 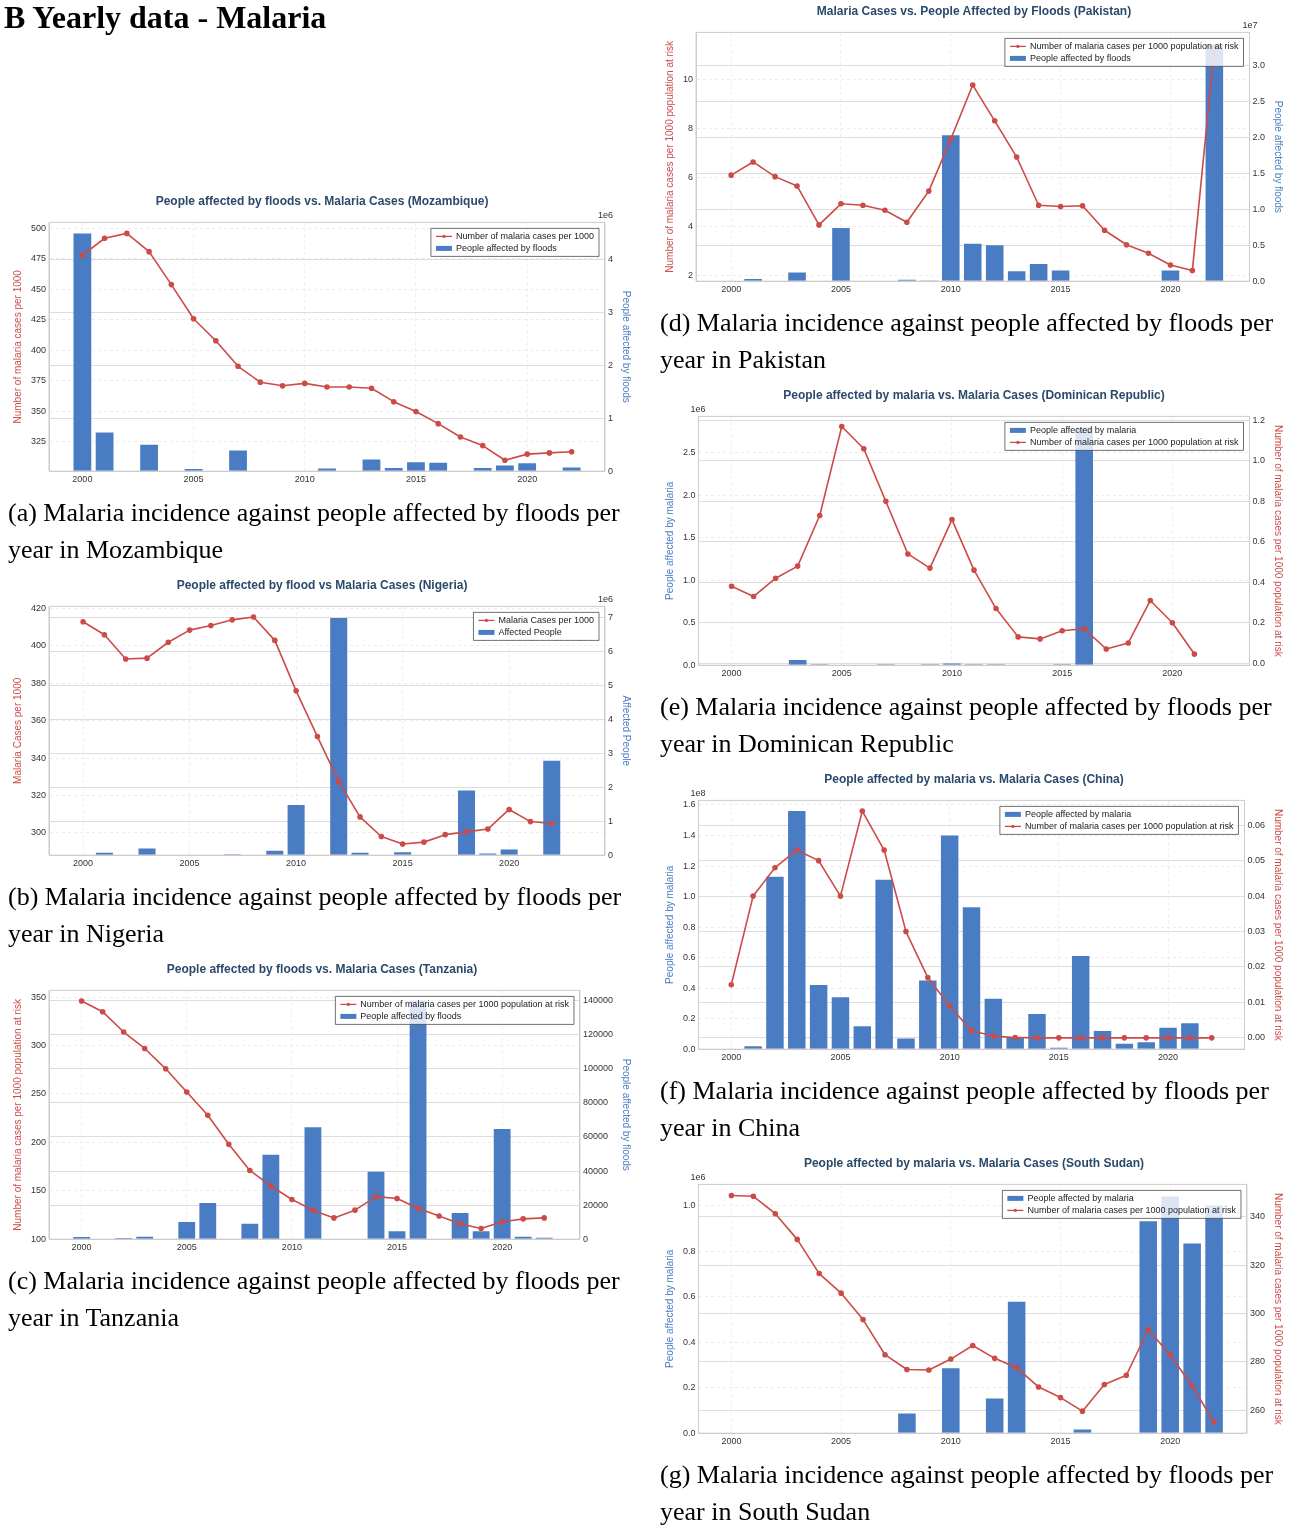 What do you see at coordinates (314, 1299) in the screenshot?
I see `text: (c) Malaria incidence against people affected by floods per year in Tanzania` at bounding box center [314, 1299].